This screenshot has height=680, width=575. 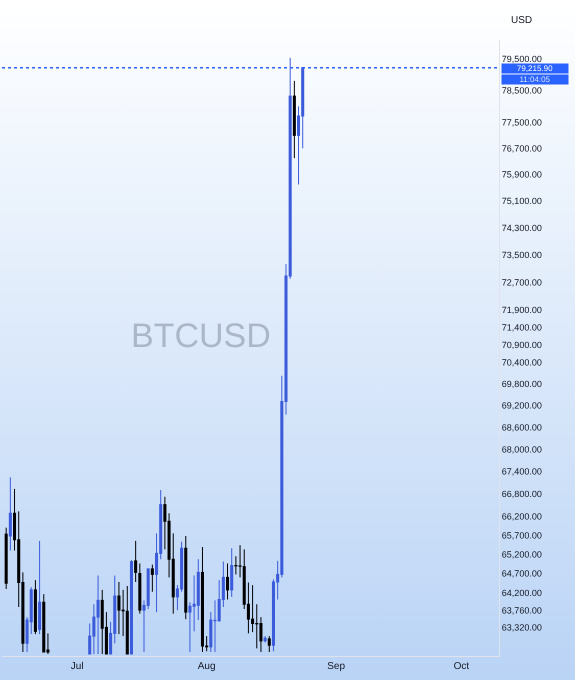 What do you see at coordinates (522, 282) in the screenshot?
I see `y-tick-label: 72,700.00` at bounding box center [522, 282].